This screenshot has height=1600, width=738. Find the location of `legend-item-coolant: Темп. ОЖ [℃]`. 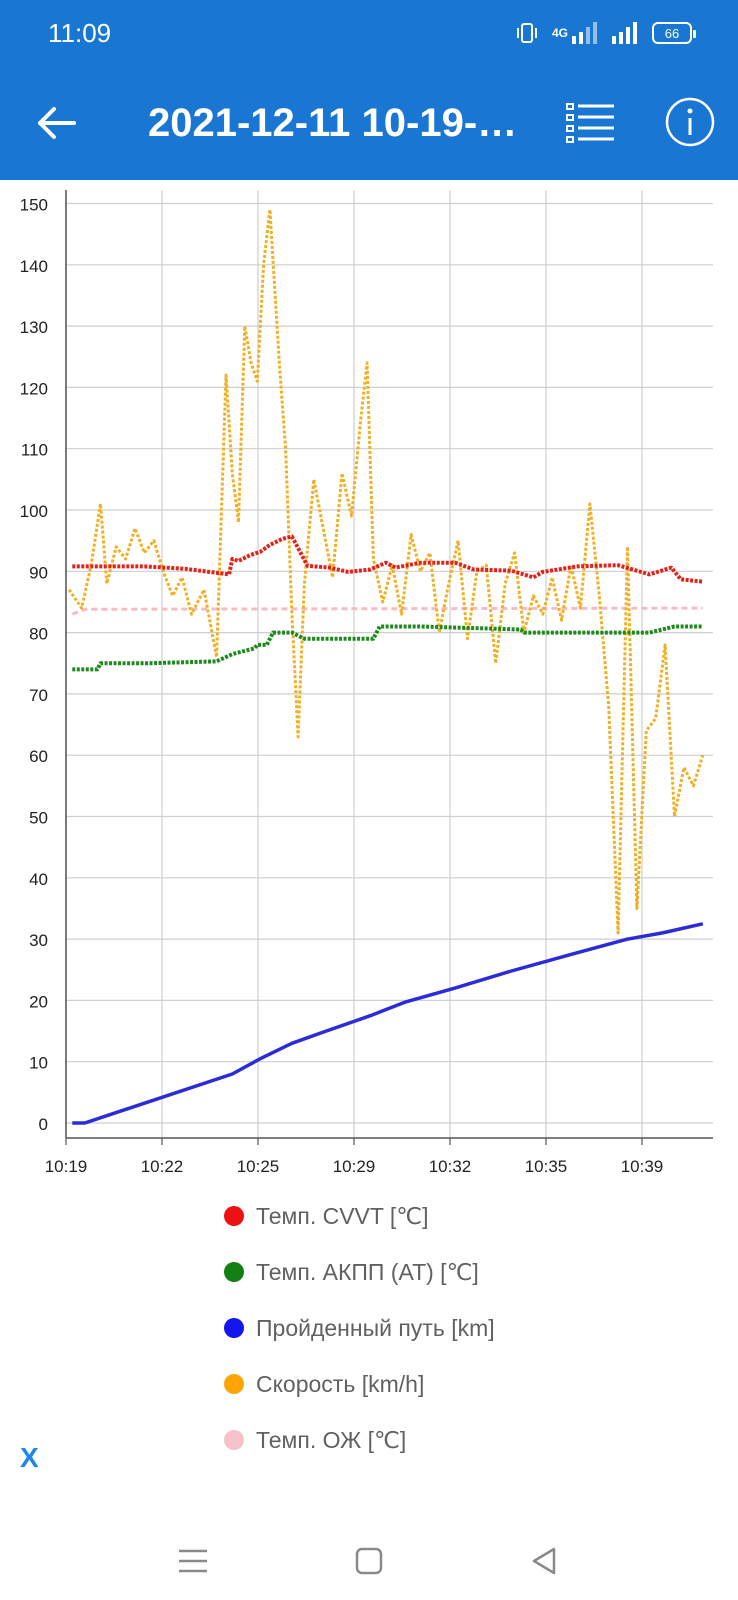

legend-item-coolant: Темп. ОЖ [℃] is located at coordinates (315, 1440).